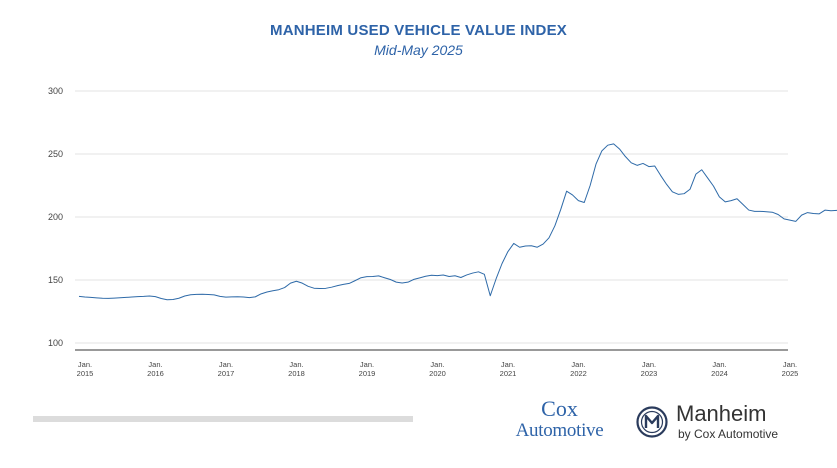 The height and width of the screenshot is (468, 837). I want to click on x-tick-label-line2: 2021, so click(508, 373).